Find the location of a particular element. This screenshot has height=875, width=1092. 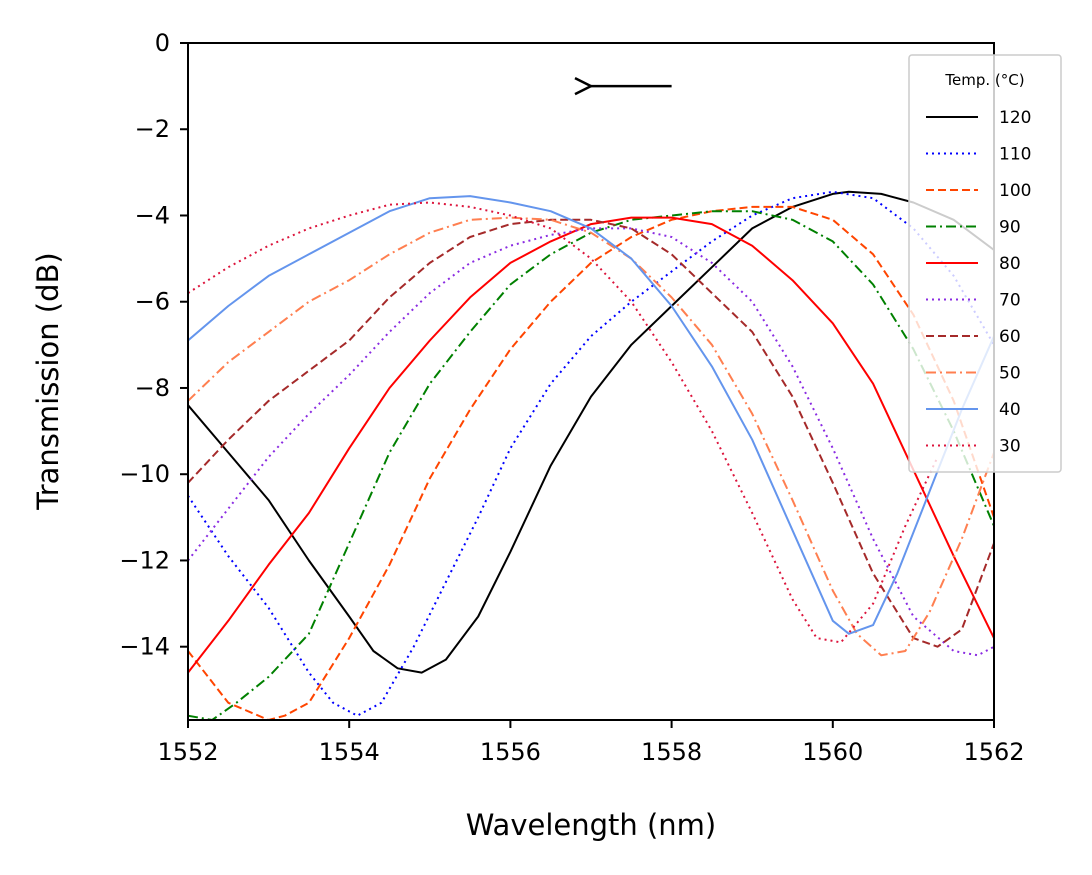

y-tick-label: −2 is located at coordinates (152, 129).